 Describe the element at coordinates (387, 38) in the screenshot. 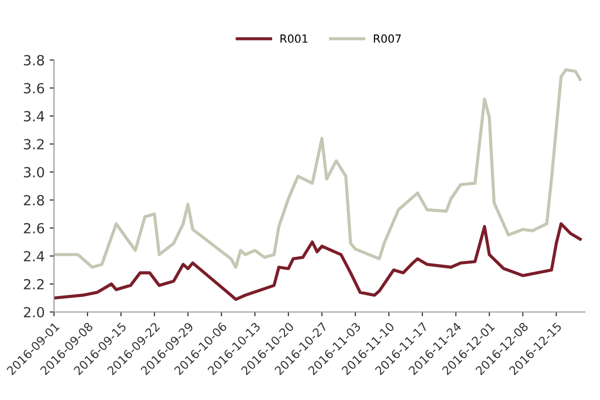

I see `legend-label: R007` at that location.